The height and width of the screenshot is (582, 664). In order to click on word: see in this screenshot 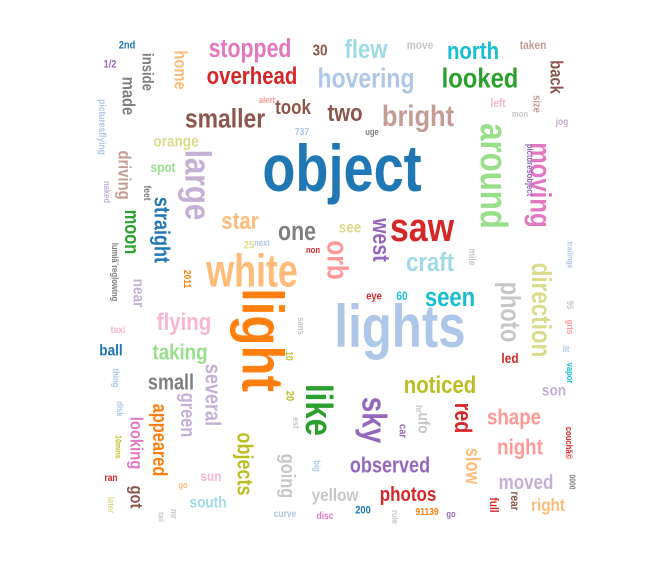, I will do `click(350, 227)`.